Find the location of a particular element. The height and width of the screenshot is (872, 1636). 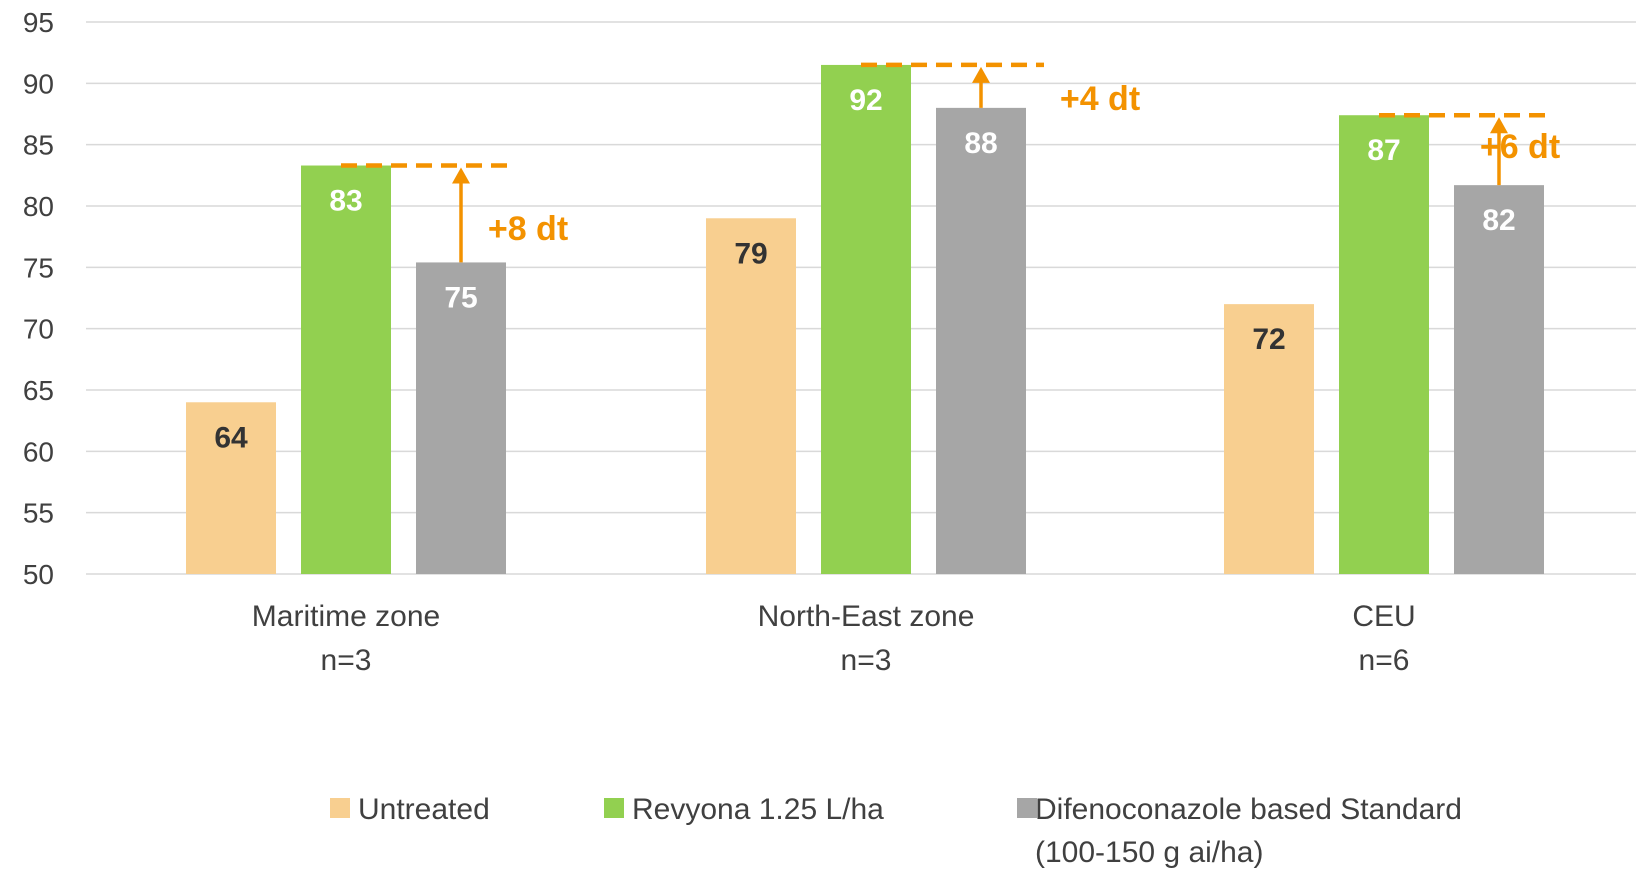

data-label: 92 is located at coordinates (865, 100).